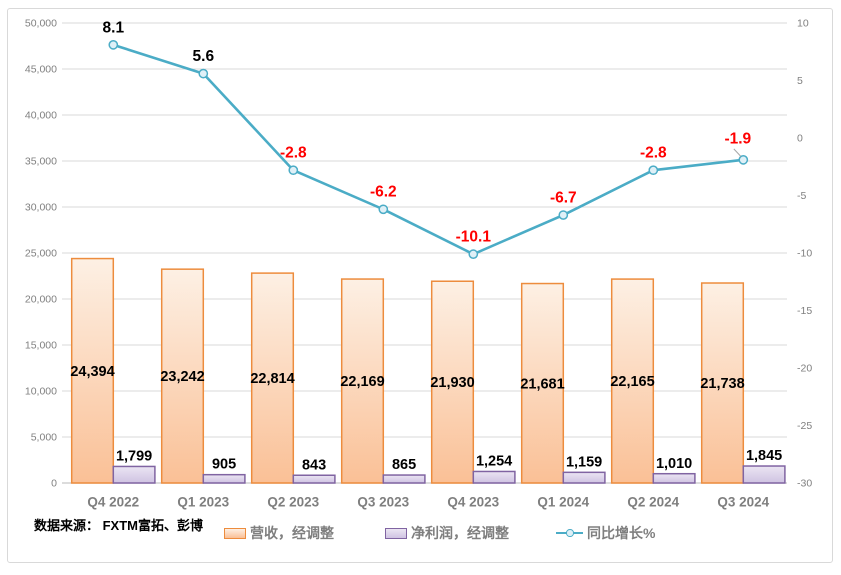  Describe the element at coordinates (362, 382) in the screenshot. I see `svg-text: 22,169` at that location.